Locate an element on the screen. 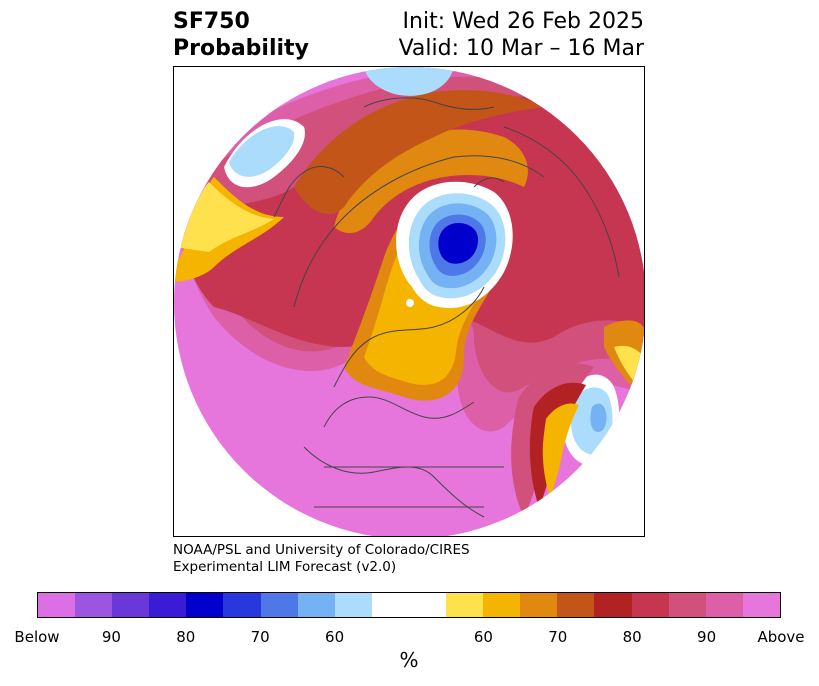 This screenshot has width=819, height=686. colorbar is located at coordinates (409, 605).